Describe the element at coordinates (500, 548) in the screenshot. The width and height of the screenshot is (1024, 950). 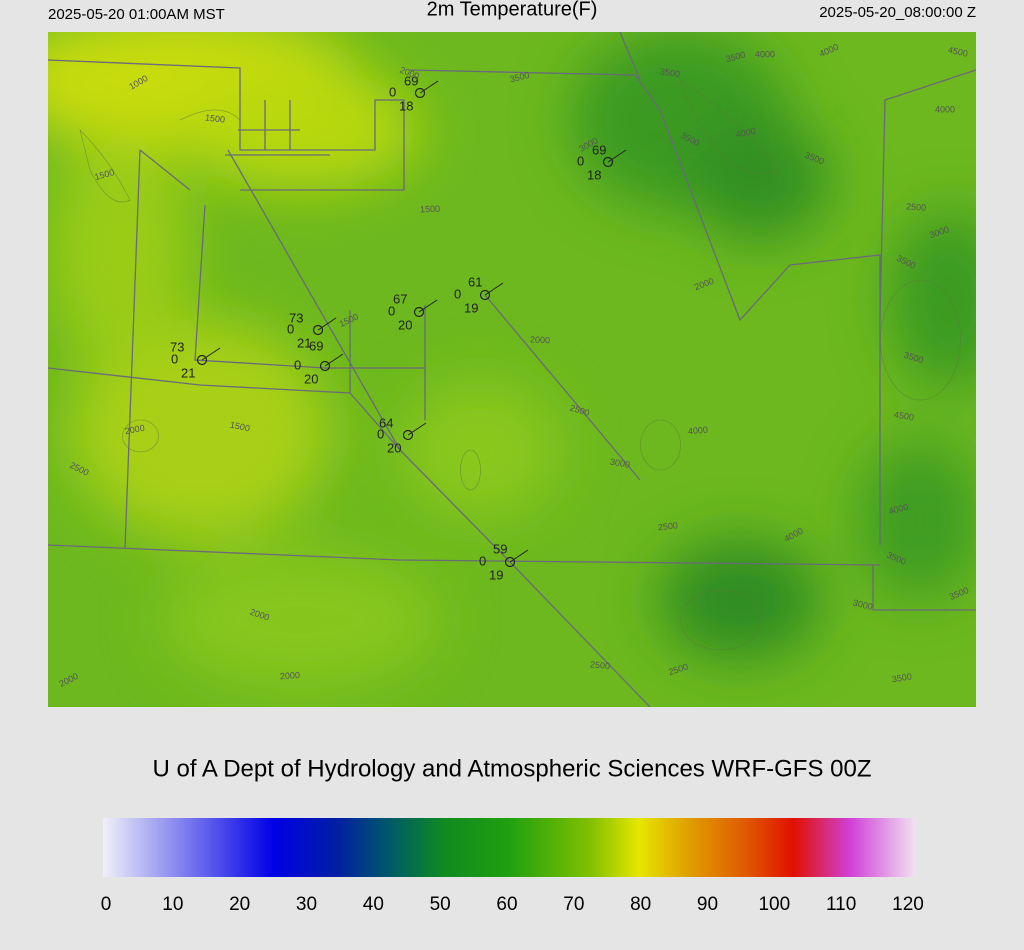
I see `station-temp: 59` at that location.